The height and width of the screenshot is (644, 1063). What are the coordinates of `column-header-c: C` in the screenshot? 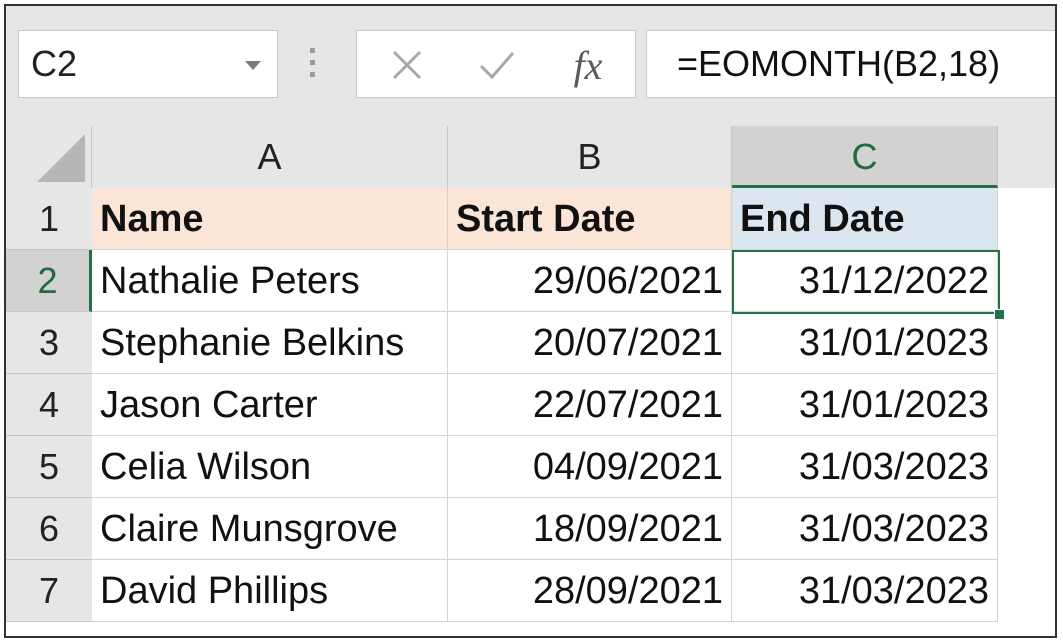 It's located at (865, 157).